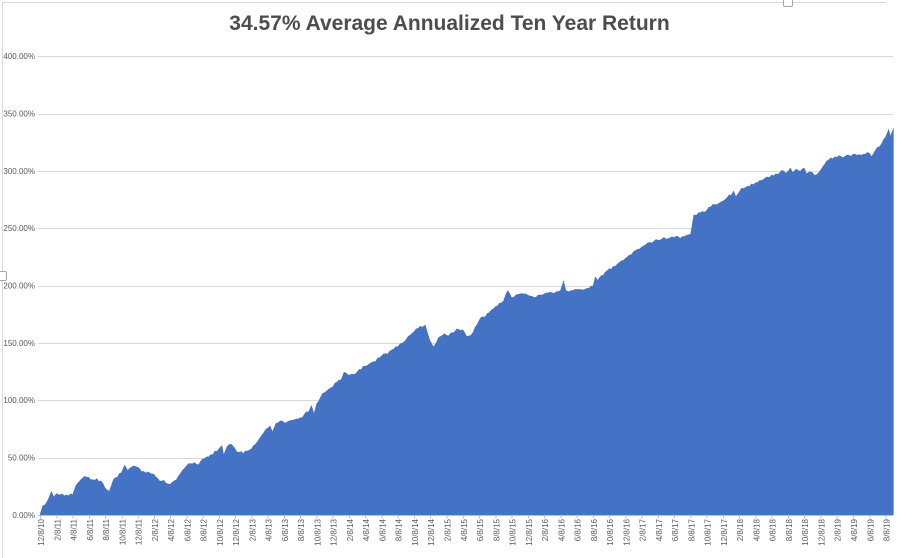  What do you see at coordinates (19, 286) in the screenshot?
I see `y-axis-label: 200.00%` at bounding box center [19, 286].